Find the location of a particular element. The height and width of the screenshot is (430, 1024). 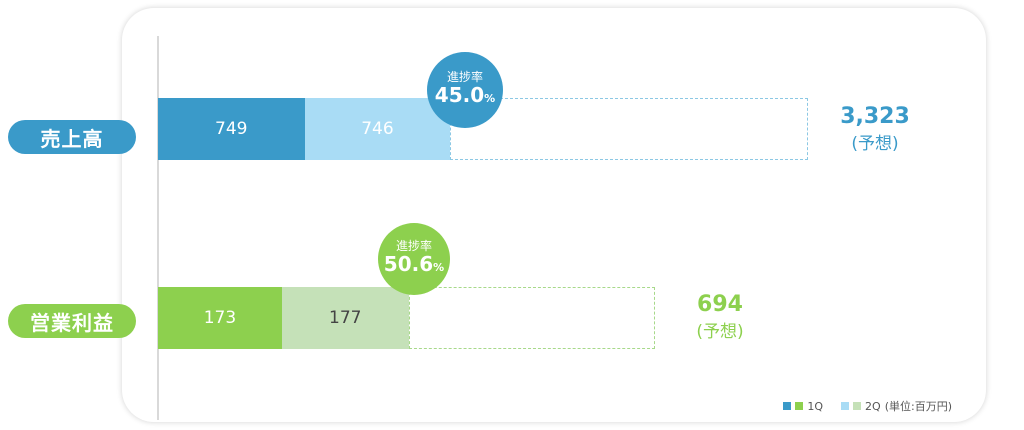

forecast-profit-value: 694 is located at coordinates (720, 304).